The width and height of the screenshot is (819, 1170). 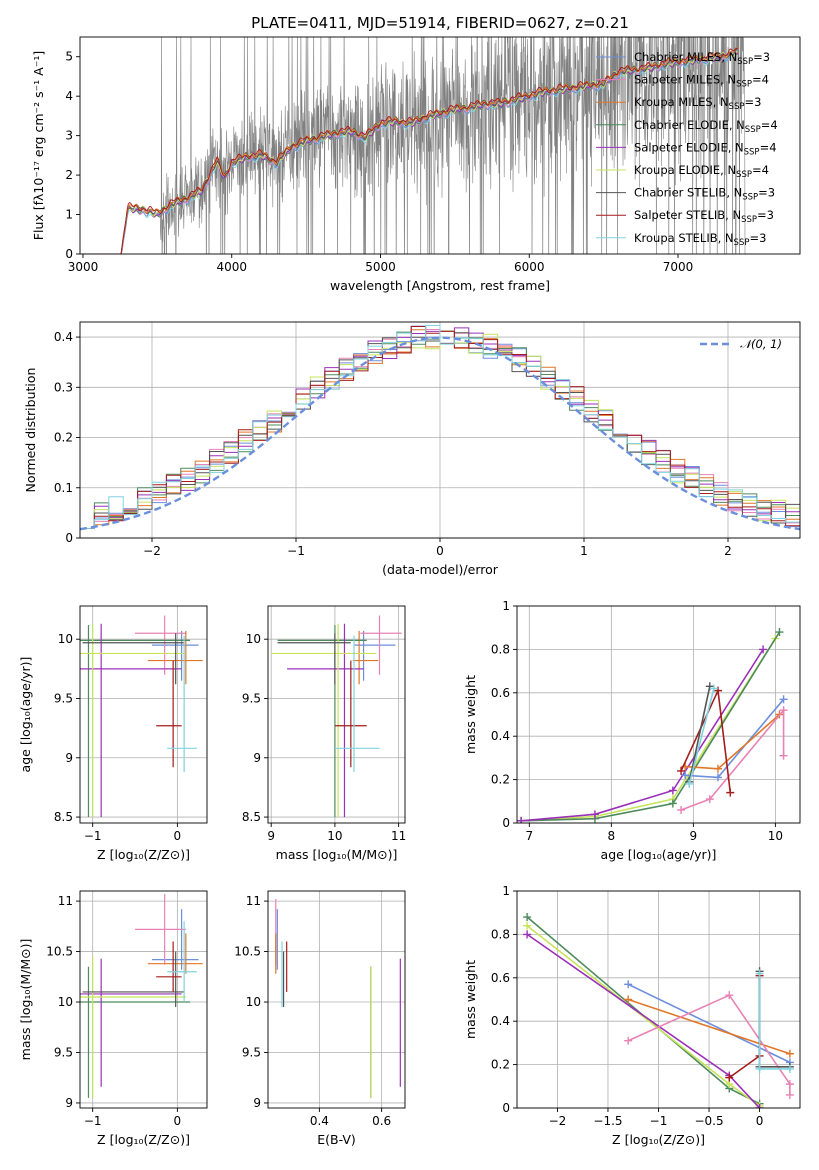 I want to click on x-tick-label: −1.5, so click(x=607, y=1121).